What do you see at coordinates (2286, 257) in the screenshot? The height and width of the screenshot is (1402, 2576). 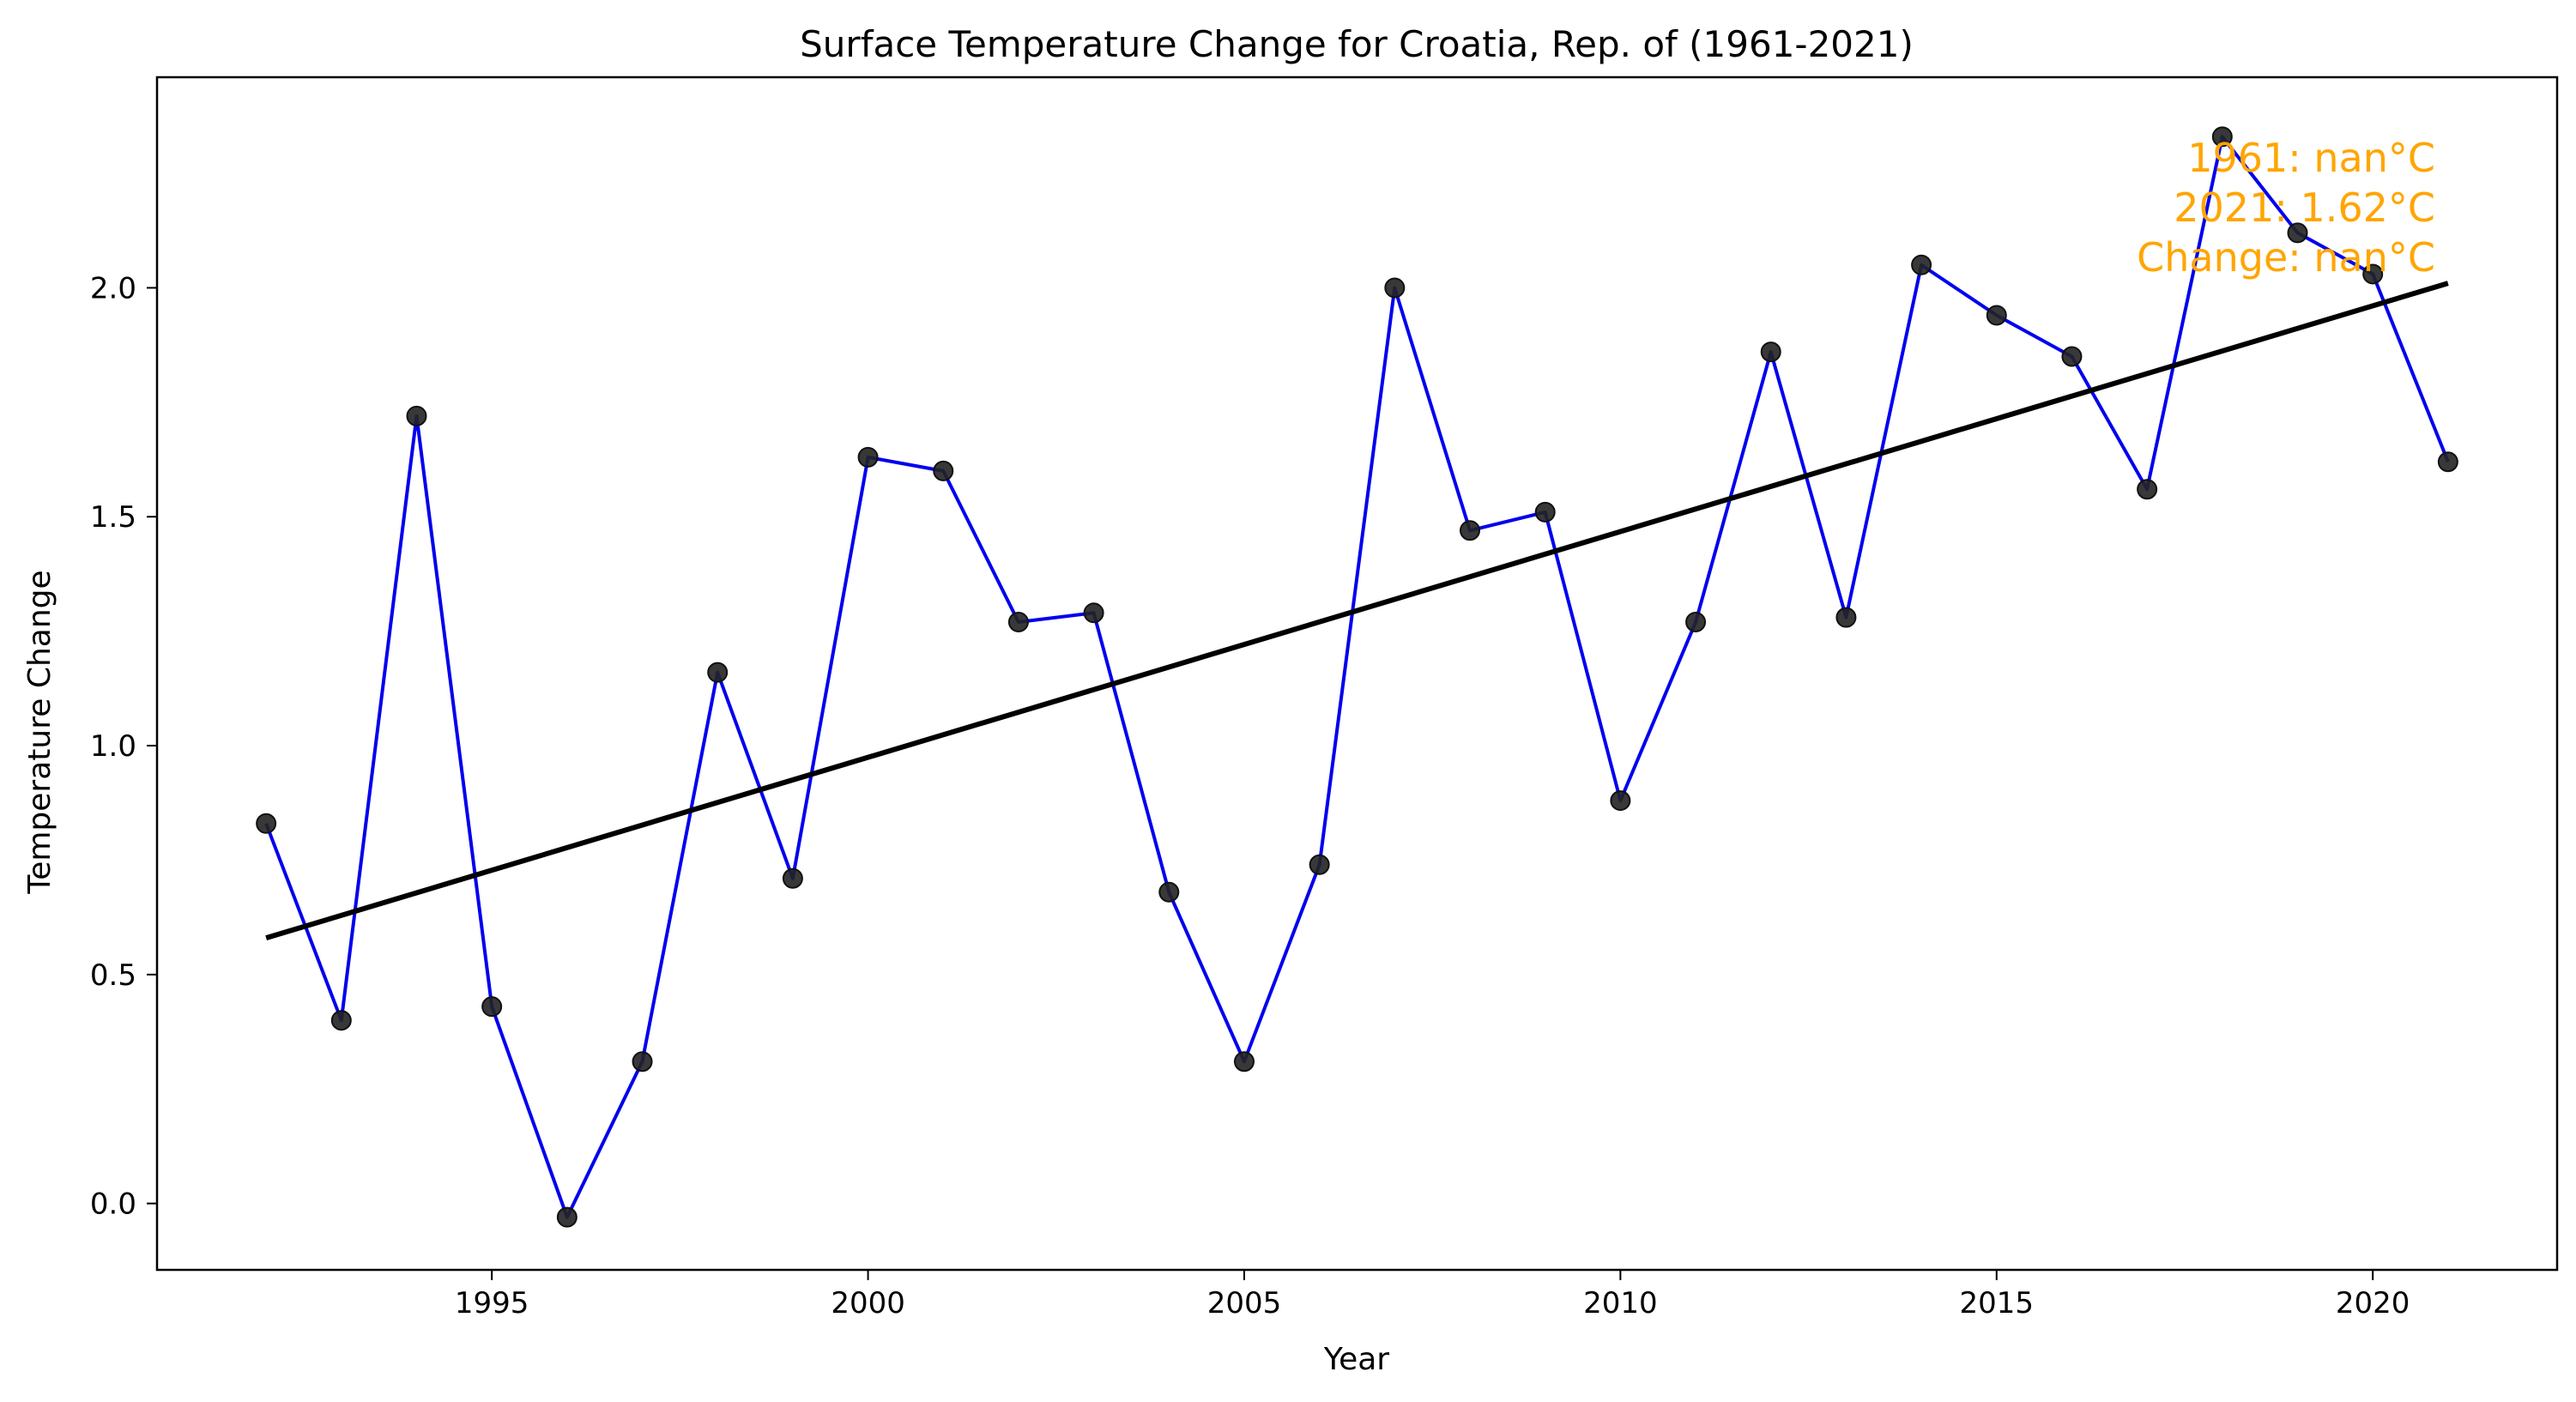 I see `annotation-line: Change: nan°C` at bounding box center [2286, 257].